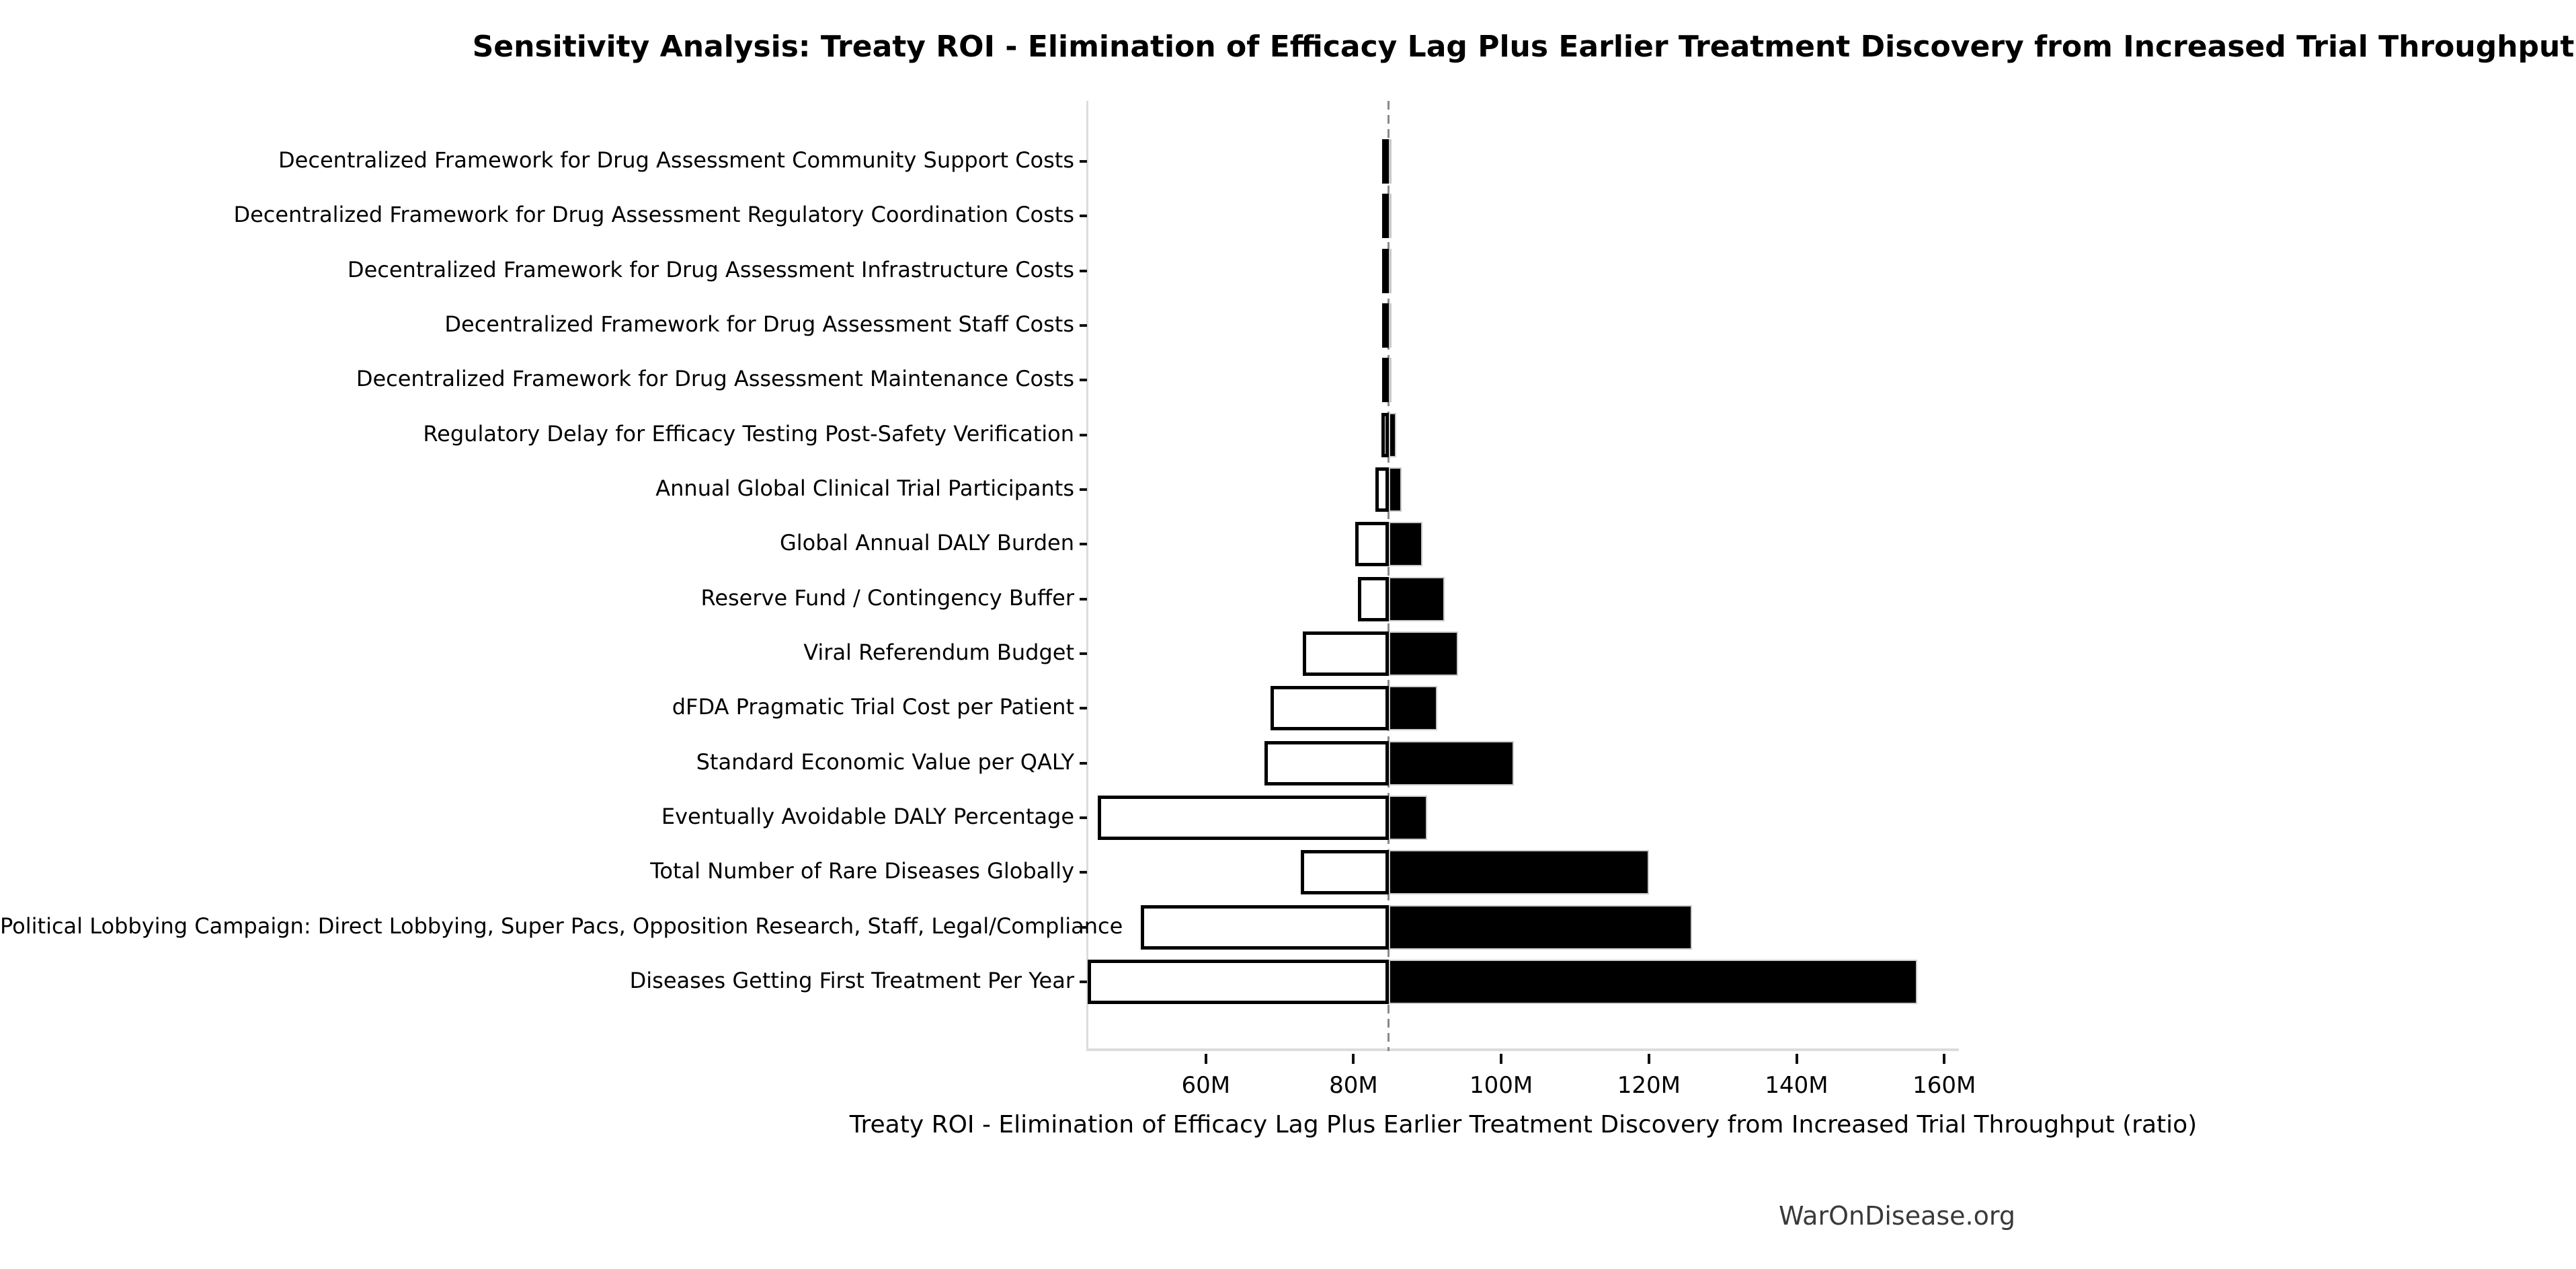  I want to click on baseline-marker, so click(1388, 576).